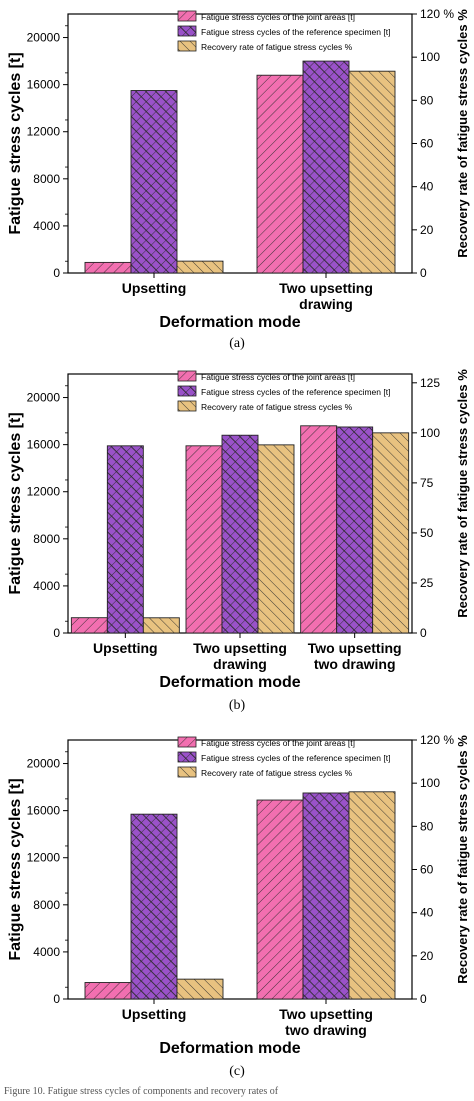 Image resolution: width=474 pixels, height=1101 pixels. I want to click on right-tick-label: 75, so click(427, 483).